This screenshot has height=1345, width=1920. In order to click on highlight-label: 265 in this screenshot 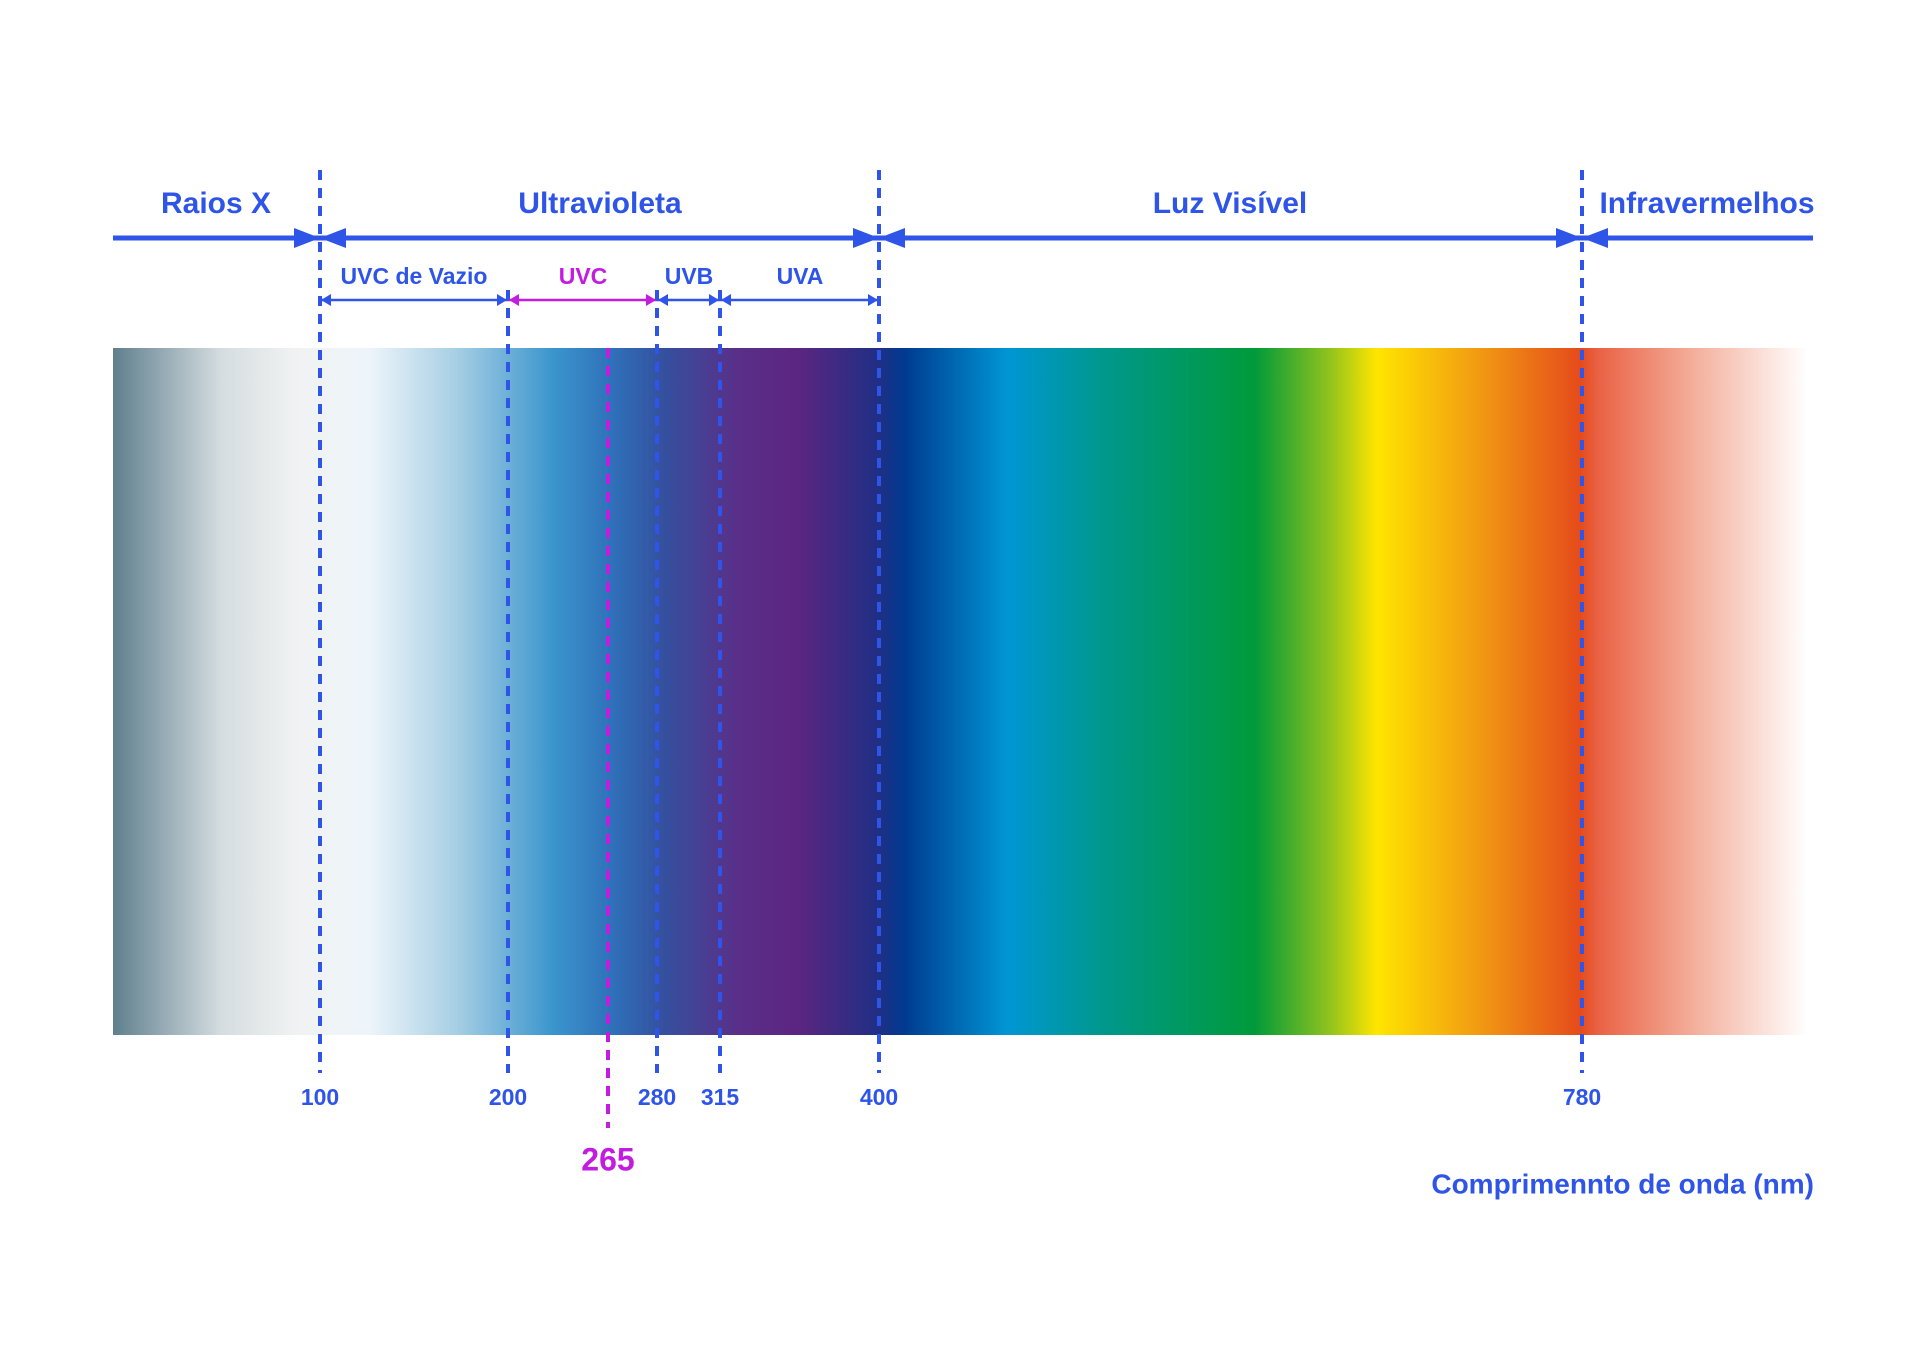, I will do `click(607, 1159)`.